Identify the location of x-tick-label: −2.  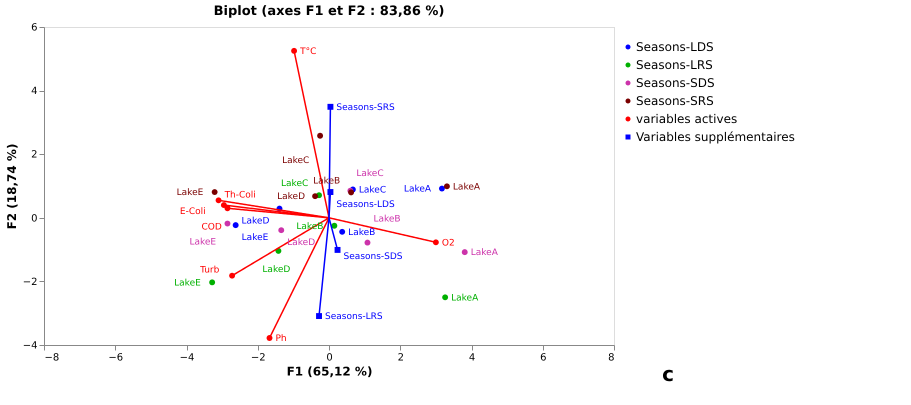
(258, 358).